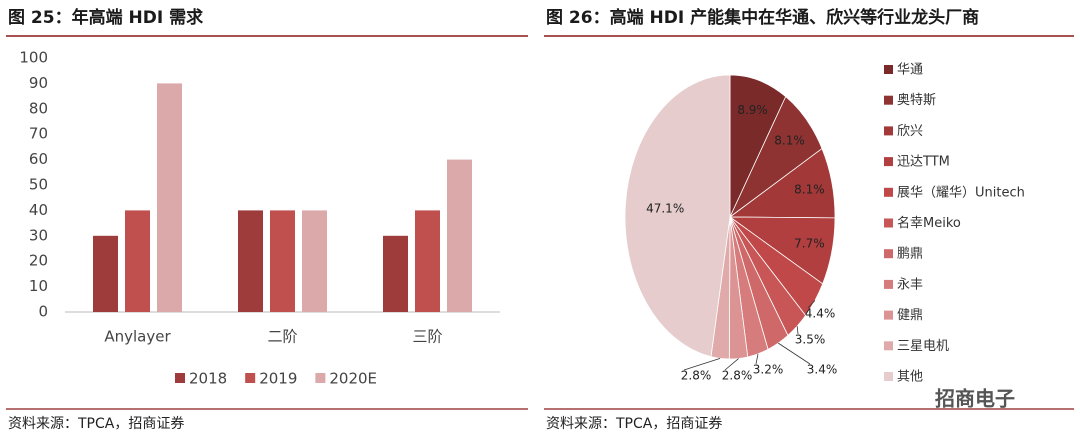 The height and width of the screenshot is (447, 1080). What do you see at coordinates (353, 379) in the screenshot?
I see `legend-label: 2020E` at bounding box center [353, 379].